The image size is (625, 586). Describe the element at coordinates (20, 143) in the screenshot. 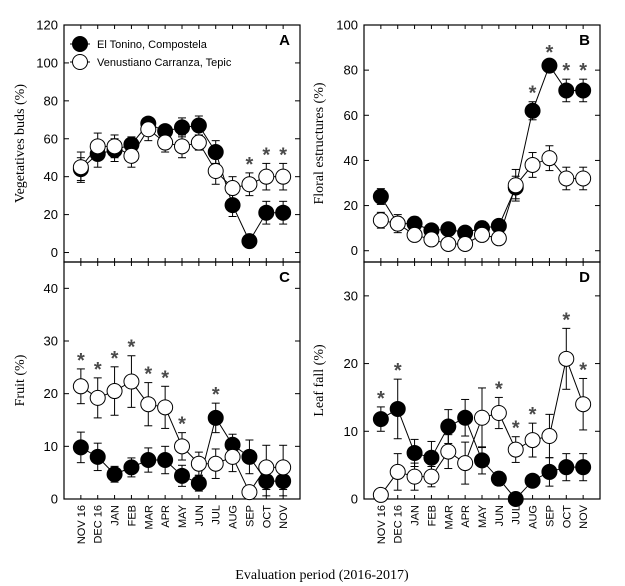

I see `y-axis-title: Vegetatives buds (%)` at that location.